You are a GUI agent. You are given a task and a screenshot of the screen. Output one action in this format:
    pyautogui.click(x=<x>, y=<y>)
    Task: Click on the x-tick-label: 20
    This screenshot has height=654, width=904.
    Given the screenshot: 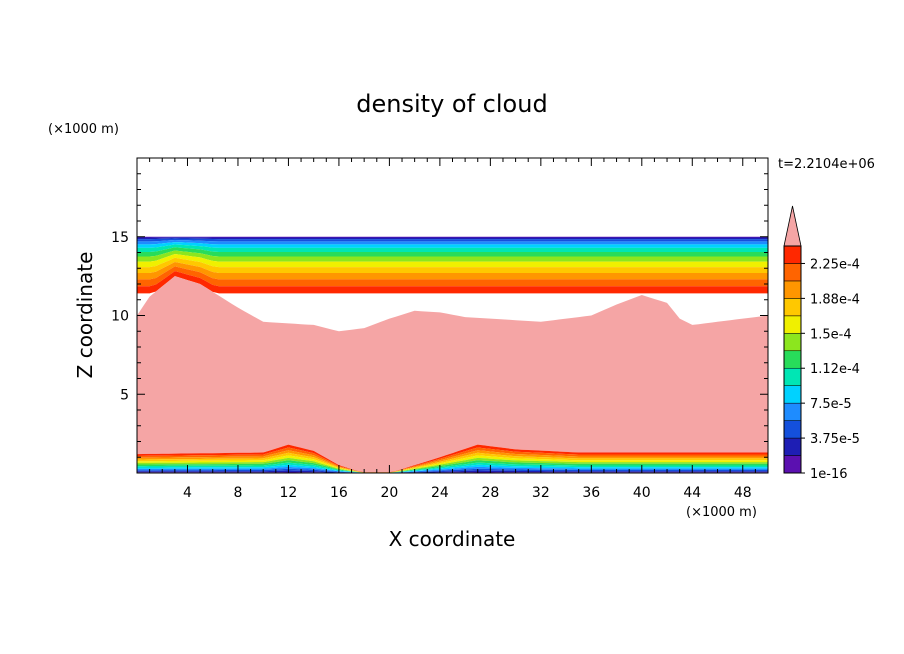 What is the action you would take?
    pyautogui.click(x=389, y=493)
    